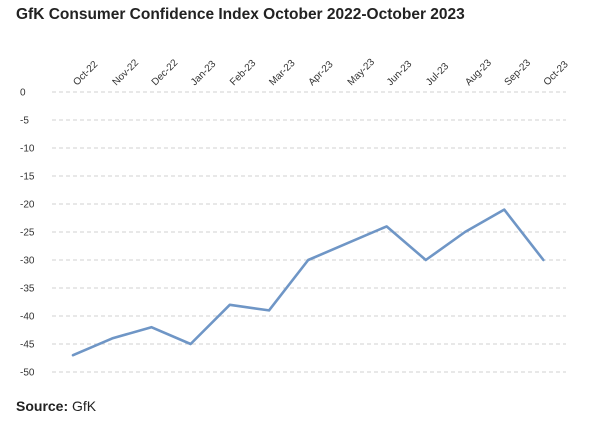 This screenshot has width=612, height=425. What do you see at coordinates (27, 289) in the screenshot?
I see `y-tick-label: -35` at bounding box center [27, 289].